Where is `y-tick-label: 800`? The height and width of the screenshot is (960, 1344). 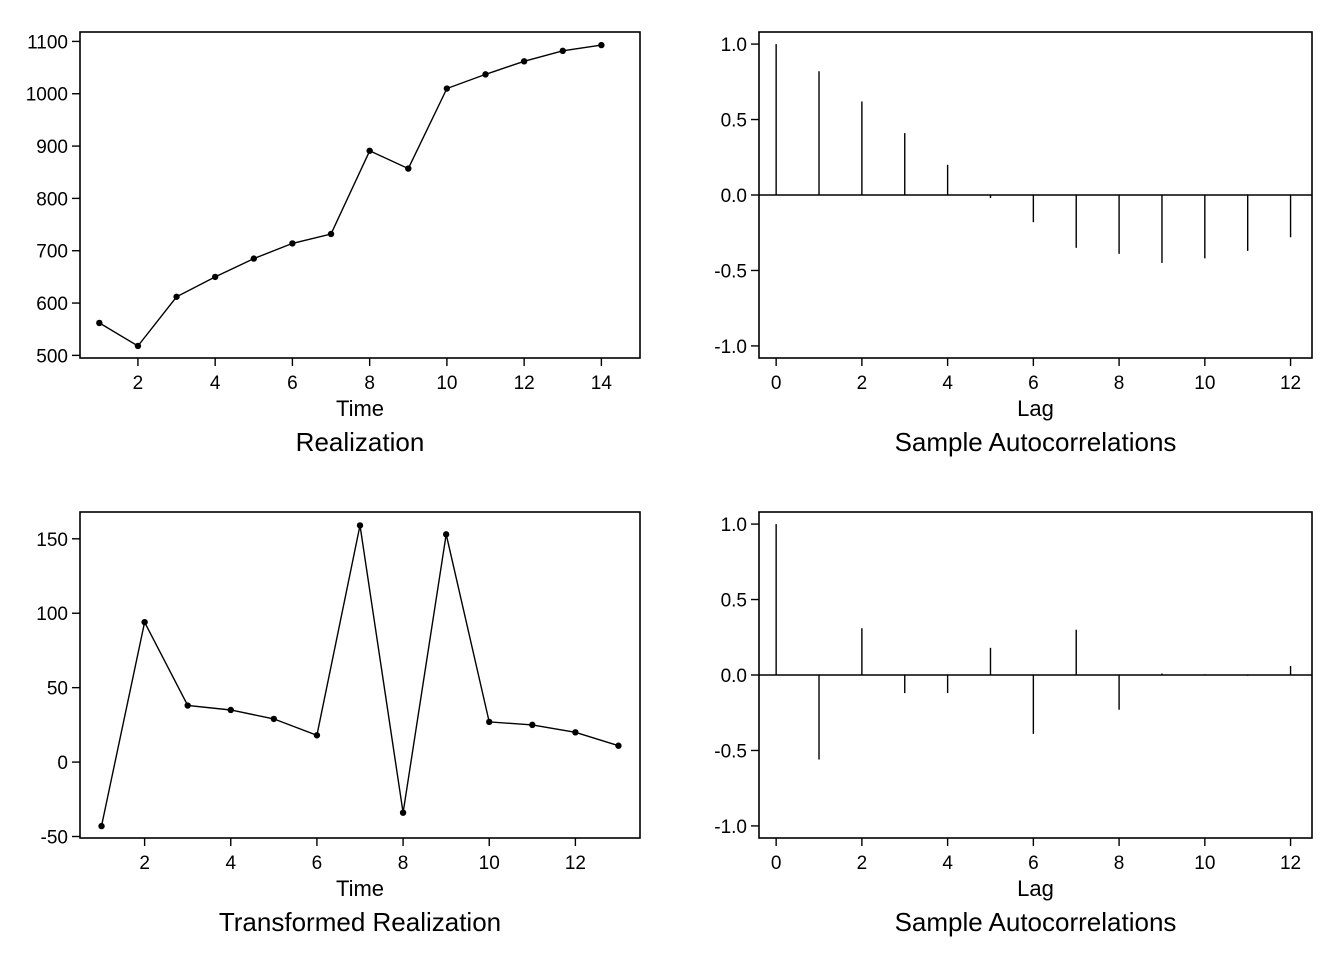 y-tick-label: 800 is located at coordinates (52, 199).